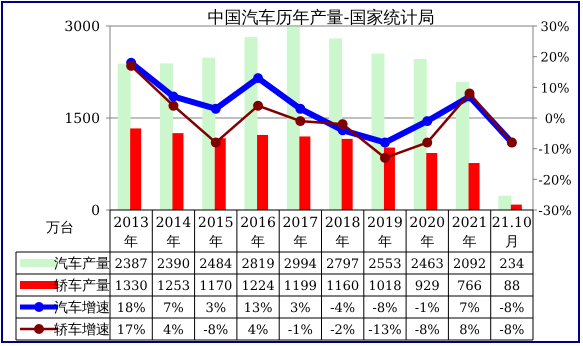  I want to click on data-label: 17%, so click(131, 330).